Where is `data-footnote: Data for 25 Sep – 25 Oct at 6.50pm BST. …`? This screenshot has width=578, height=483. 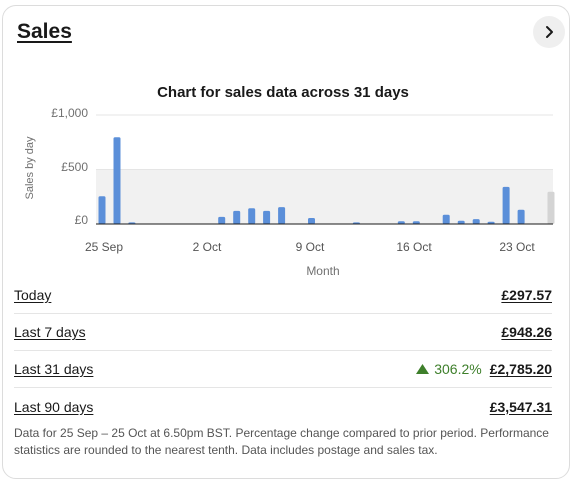 data-footnote: Data for 25 Sep – 25 Oct at 6.50pm BST. … is located at coordinates (281, 441).